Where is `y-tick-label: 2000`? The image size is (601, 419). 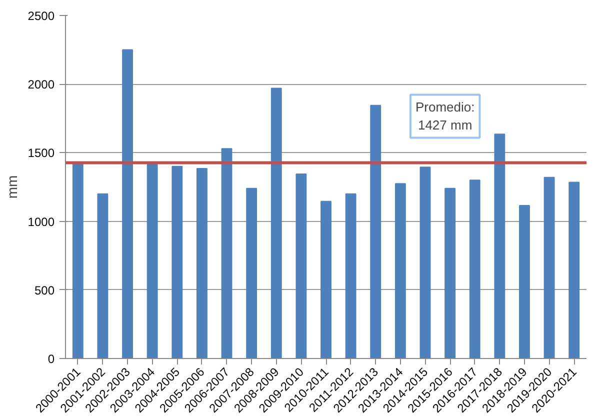
y-tick-label: 2000 is located at coordinates (41, 85).